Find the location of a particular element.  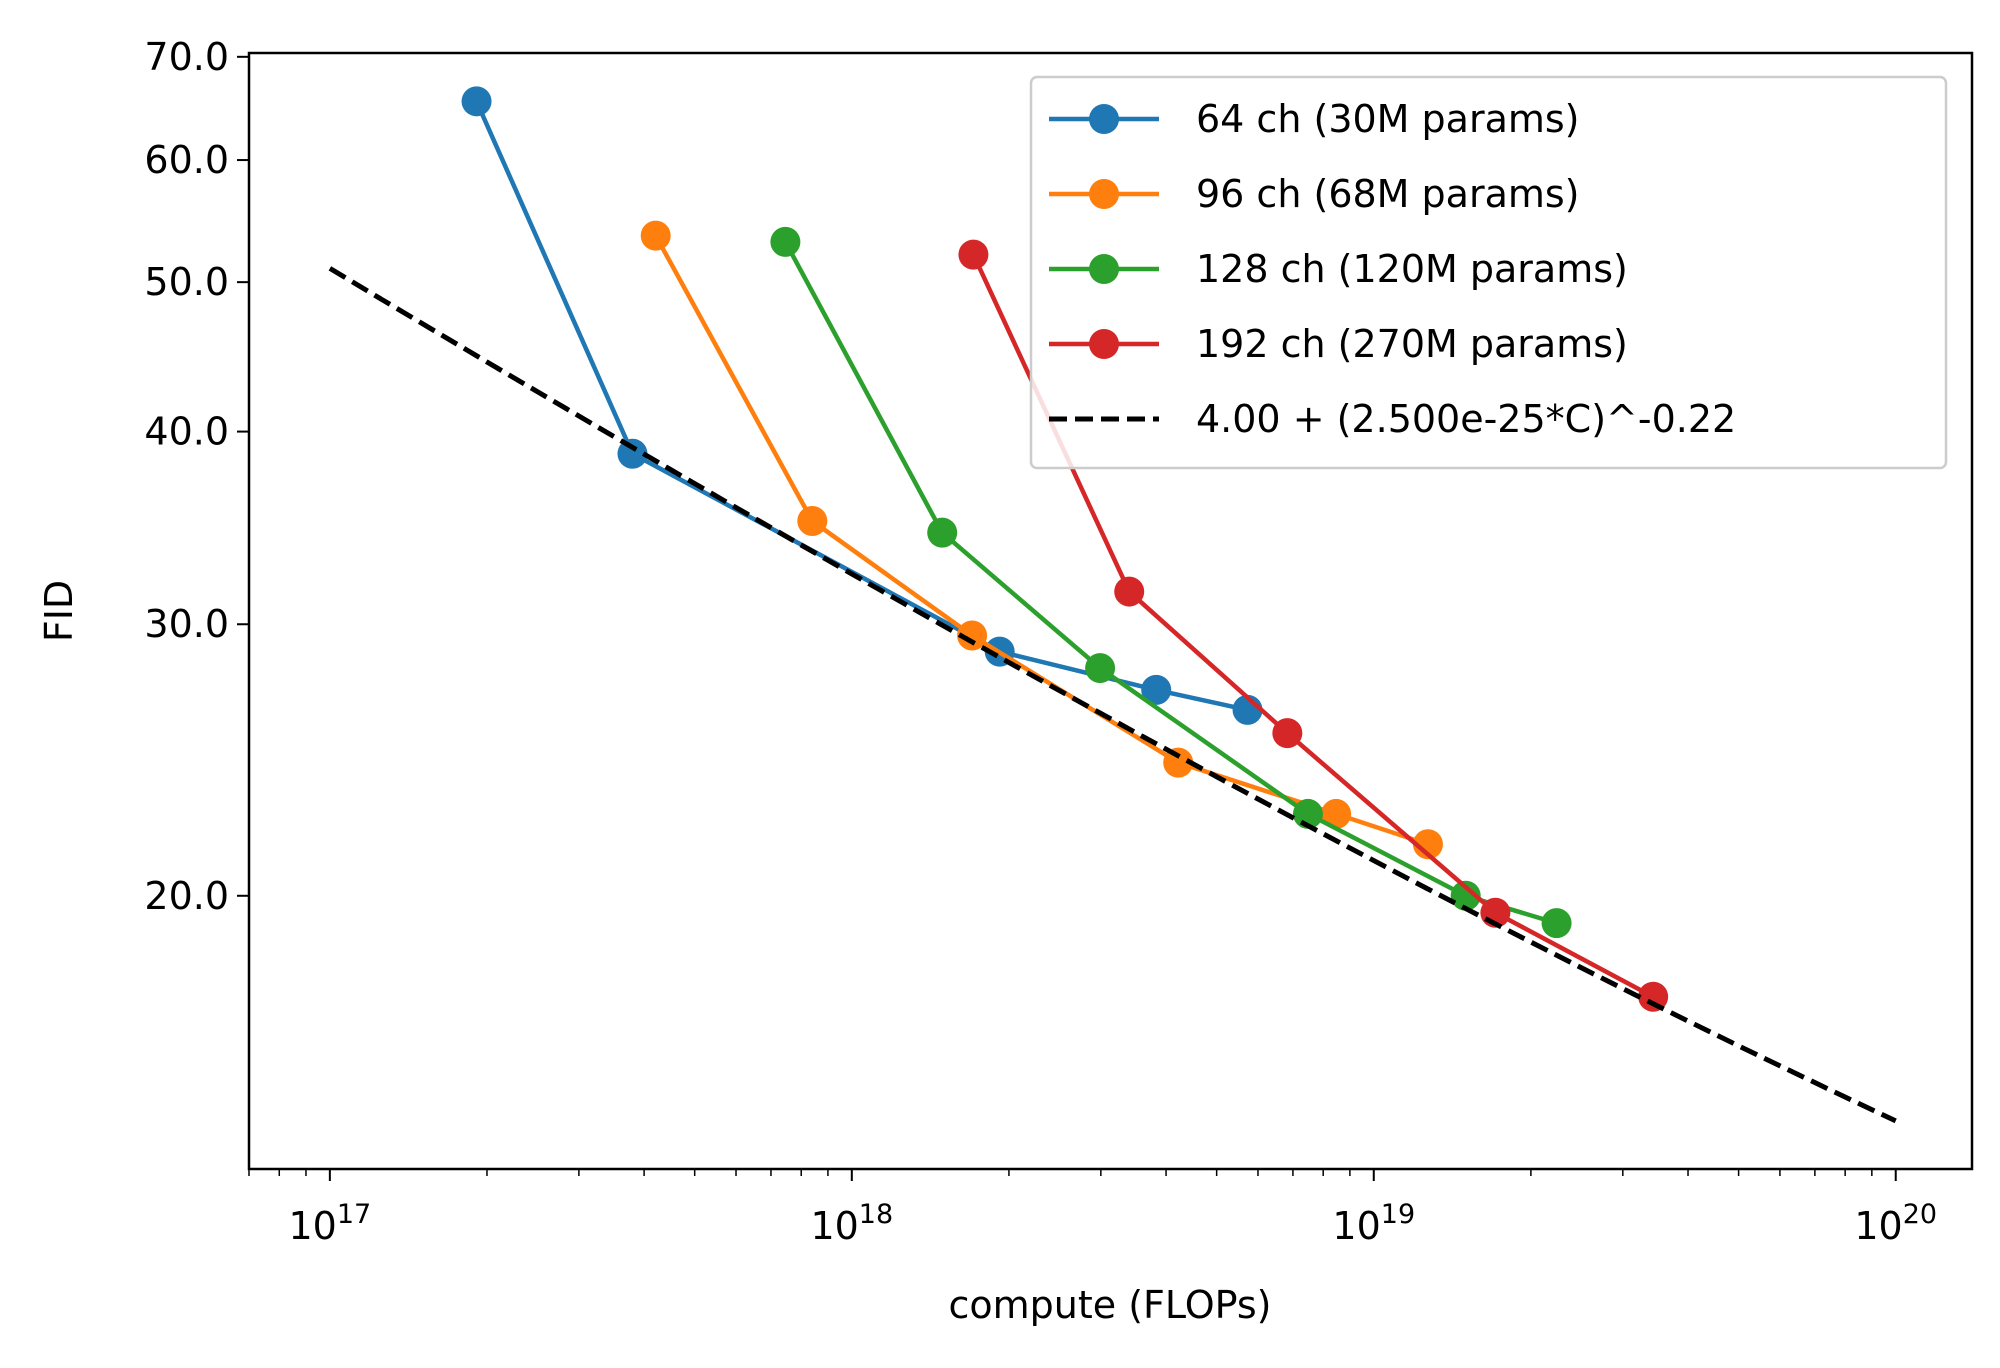

legend-label: 4.00 + (2.500e-25*C)^-0.22 is located at coordinates (1466, 419).